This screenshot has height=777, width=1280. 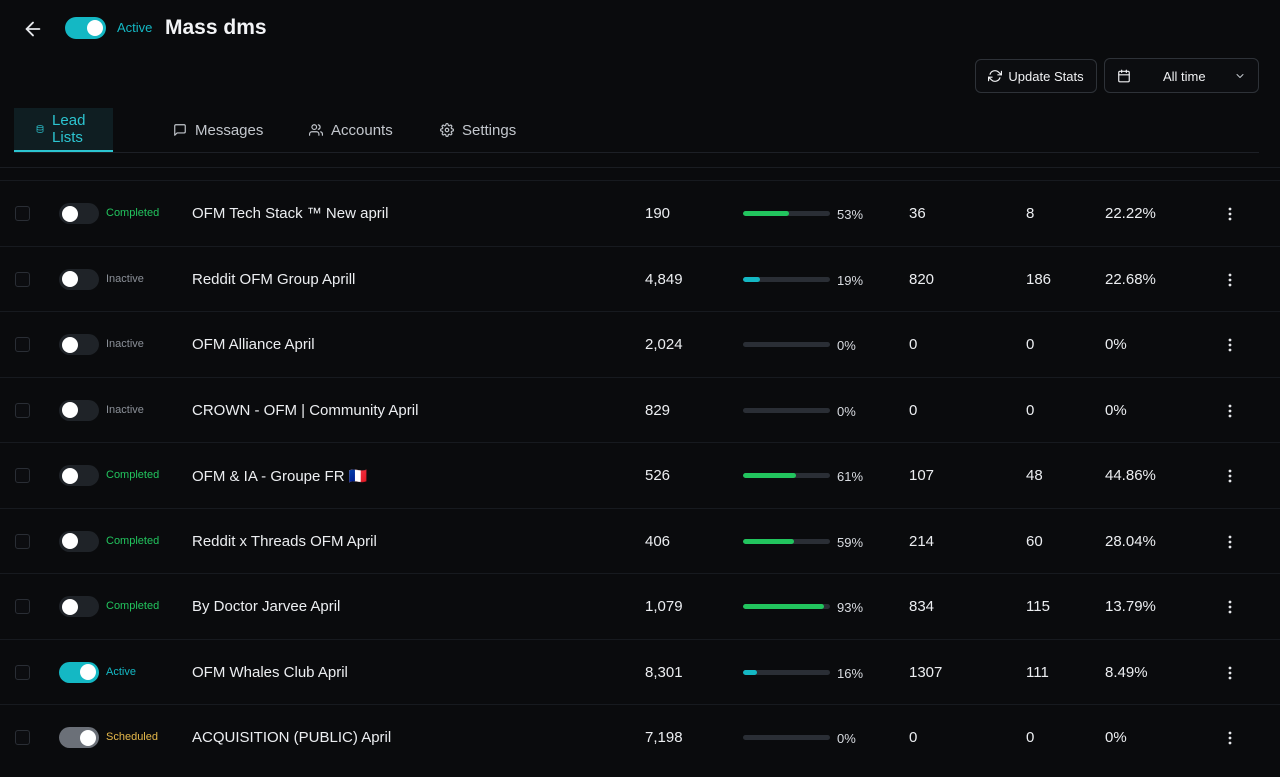 I want to click on back-button, so click(x=33, y=29).